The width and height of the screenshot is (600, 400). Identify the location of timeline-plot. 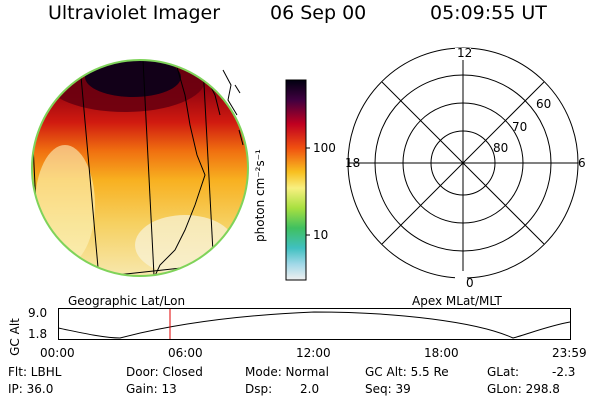
(314, 324).